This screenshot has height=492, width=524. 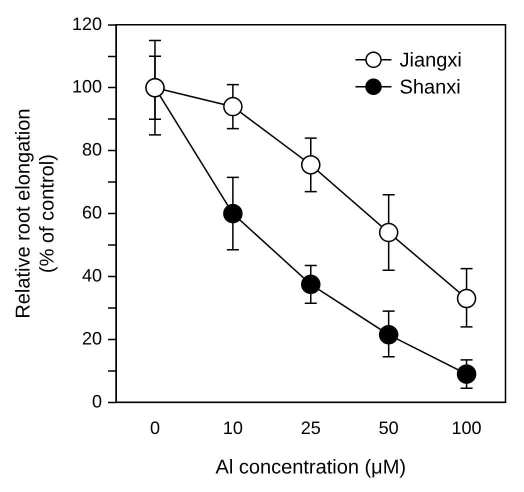 What do you see at coordinates (430, 87) in the screenshot?
I see `legend-label: Shanxi` at bounding box center [430, 87].